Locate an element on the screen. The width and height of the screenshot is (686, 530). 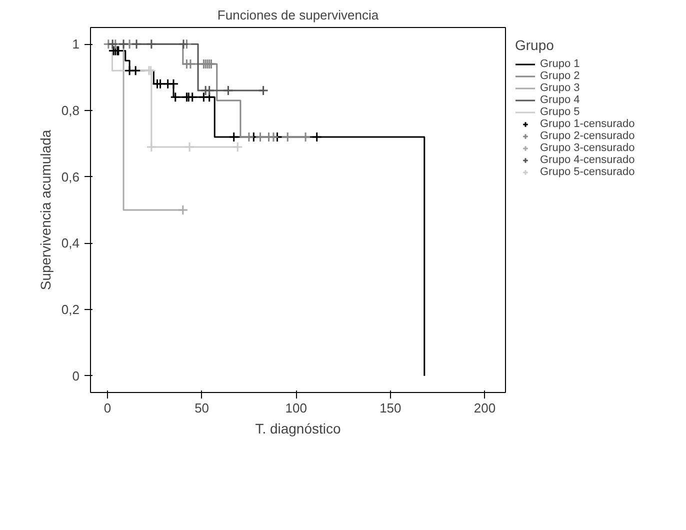
y-tick-label: 0 is located at coordinates (76, 376).